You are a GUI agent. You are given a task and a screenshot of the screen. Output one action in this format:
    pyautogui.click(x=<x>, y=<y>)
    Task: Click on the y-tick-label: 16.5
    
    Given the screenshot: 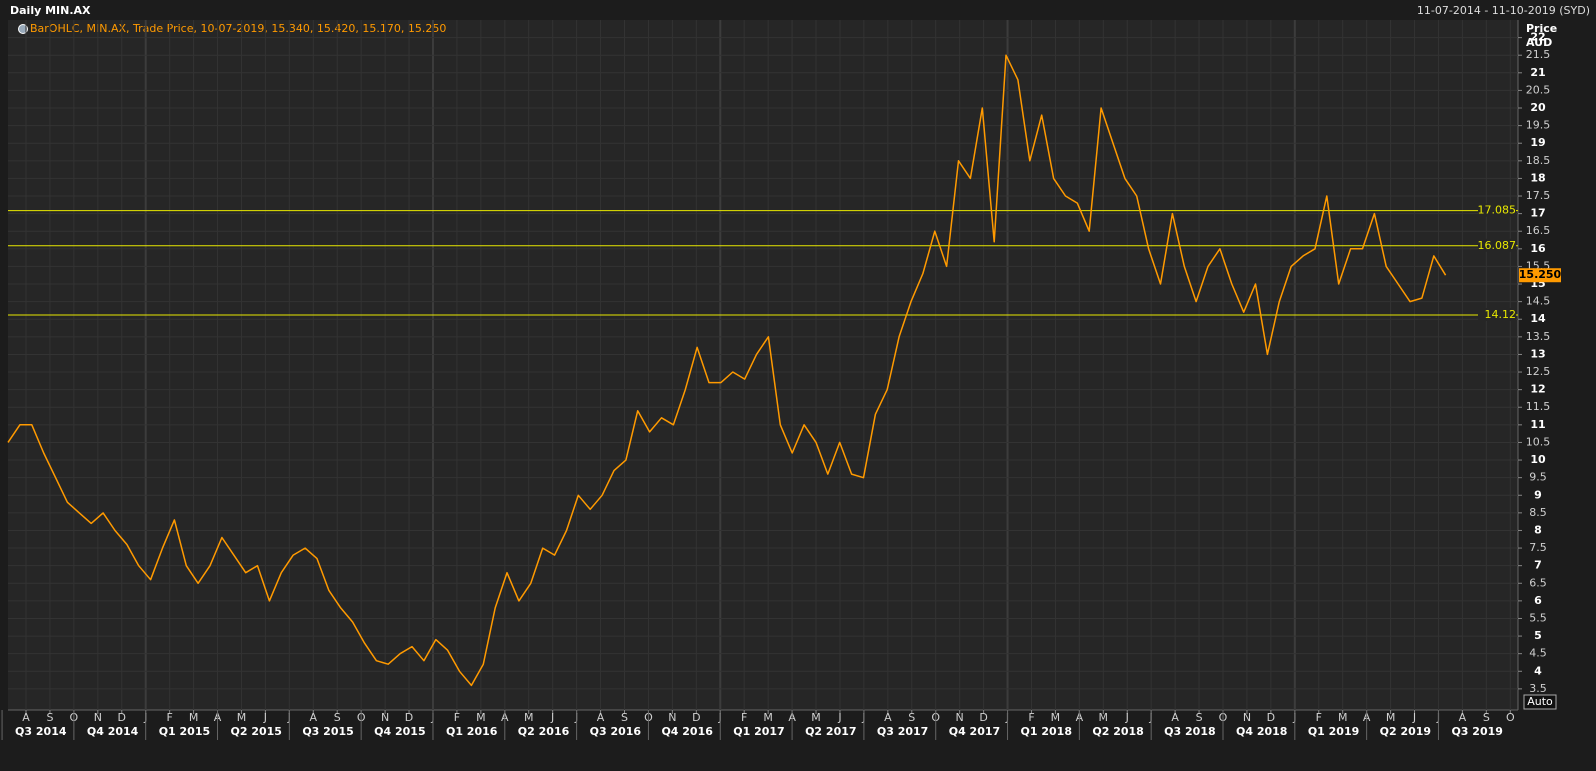 What is the action you would take?
    pyautogui.click(x=1538, y=230)
    